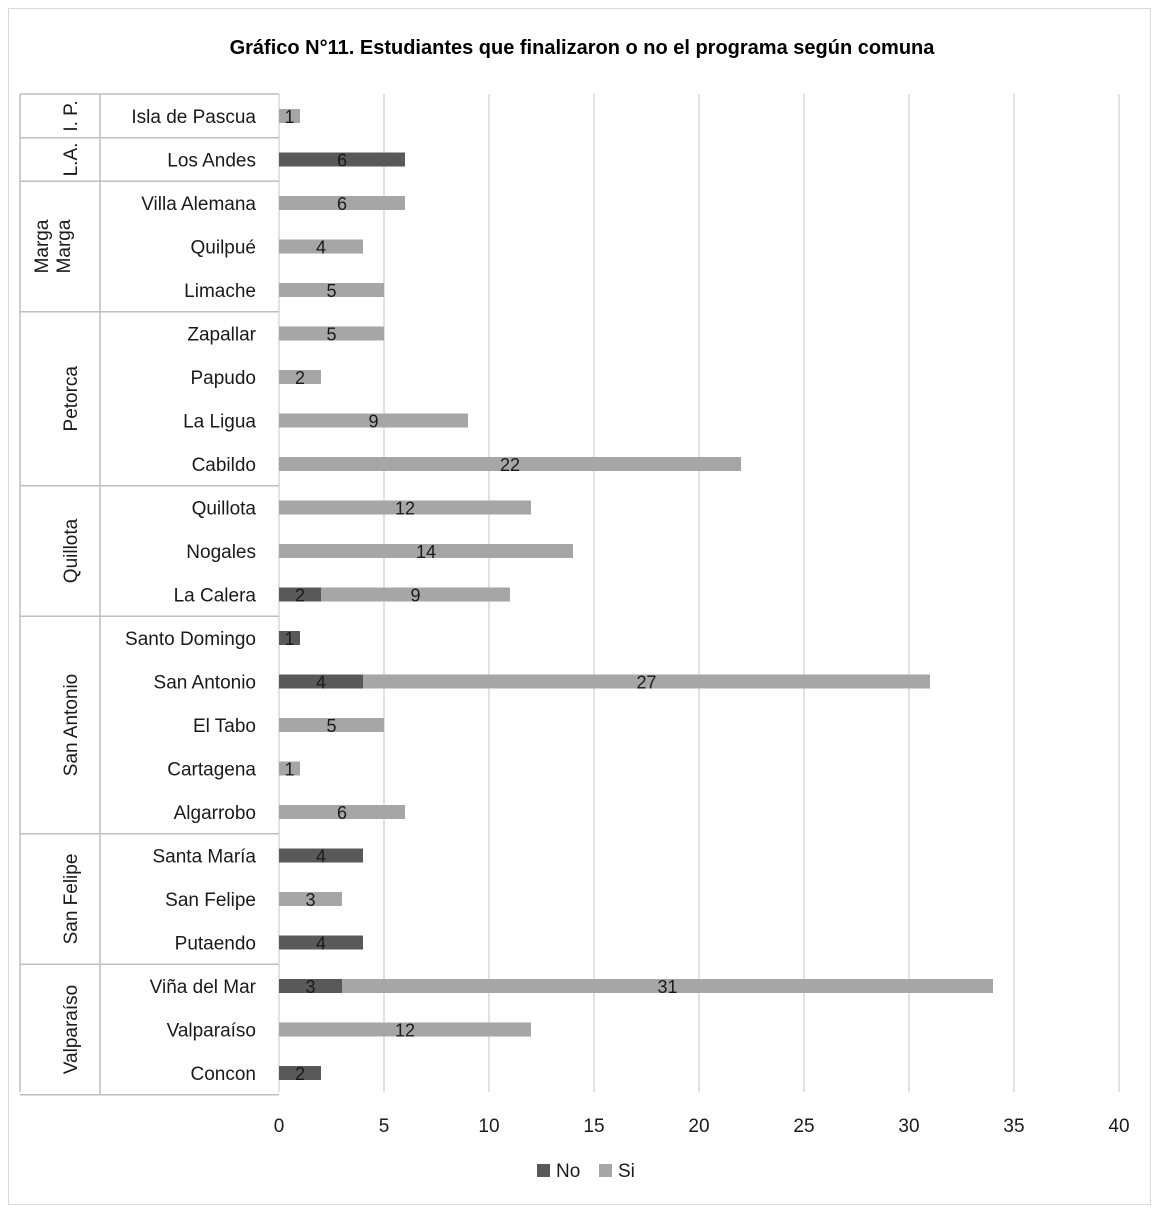 This screenshot has height=1209, width=1155. Describe the element at coordinates (71, 160) in the screenshot. I see `group-label-l-a: L.A.` at that location.